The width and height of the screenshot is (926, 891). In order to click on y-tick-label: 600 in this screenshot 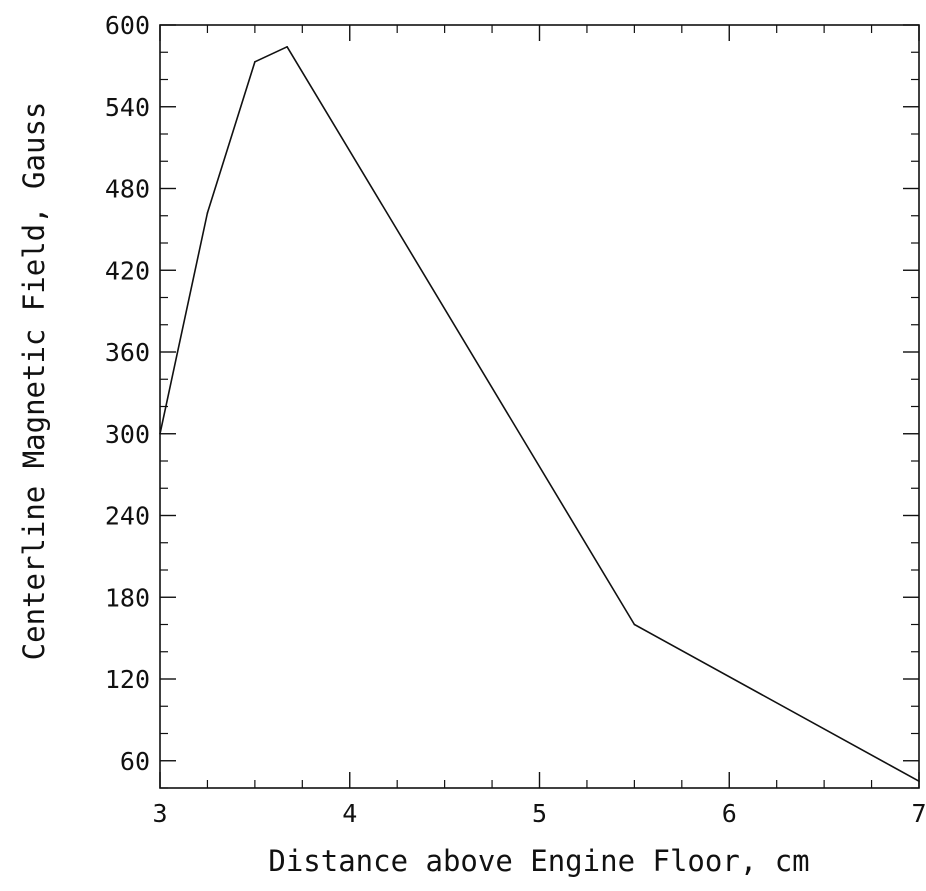, I will do `click(127, 25)`.